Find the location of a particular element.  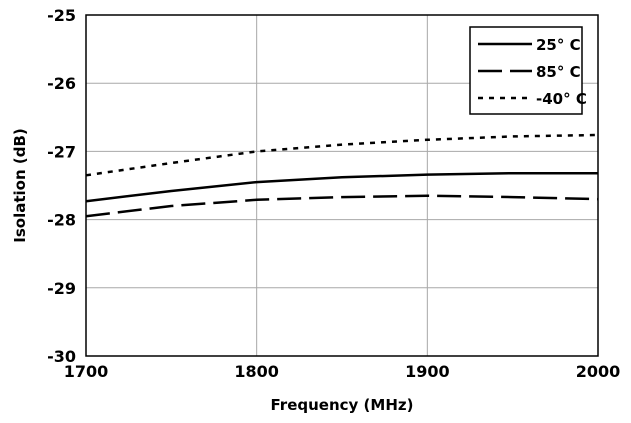

y-tick-label: -30 is located at coordinates (61, 356).